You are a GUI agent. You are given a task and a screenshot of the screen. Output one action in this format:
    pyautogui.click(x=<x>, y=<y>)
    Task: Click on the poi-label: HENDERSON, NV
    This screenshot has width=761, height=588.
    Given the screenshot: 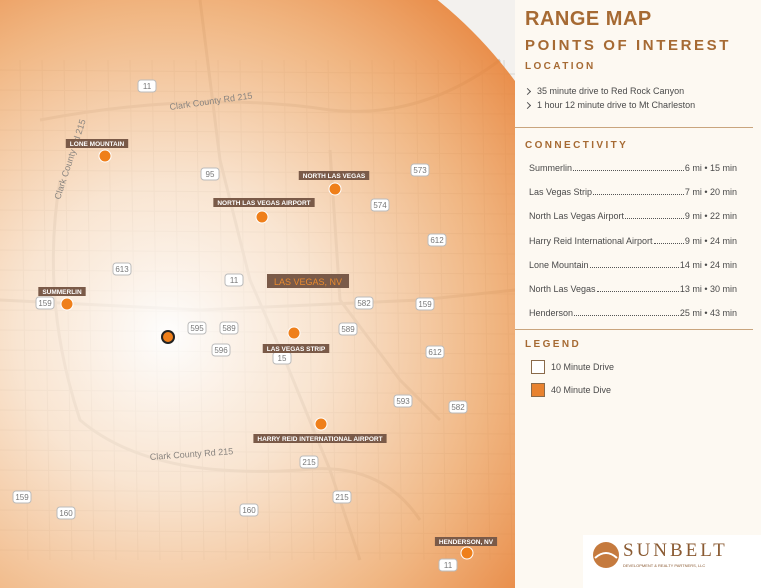 What is the action you would take?
    pyautogui.click(x=466, y=542)
    